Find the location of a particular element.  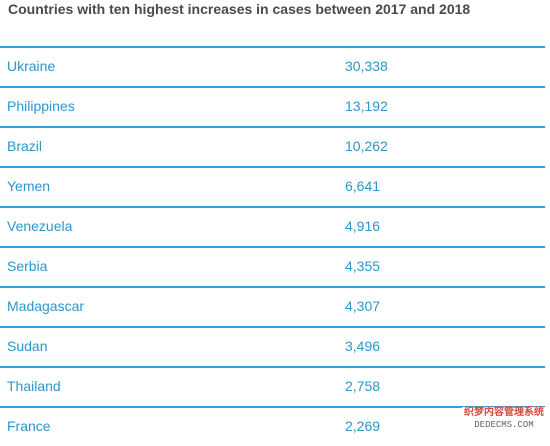

value-cell: 2,758 is located at coordinates (363, 386).